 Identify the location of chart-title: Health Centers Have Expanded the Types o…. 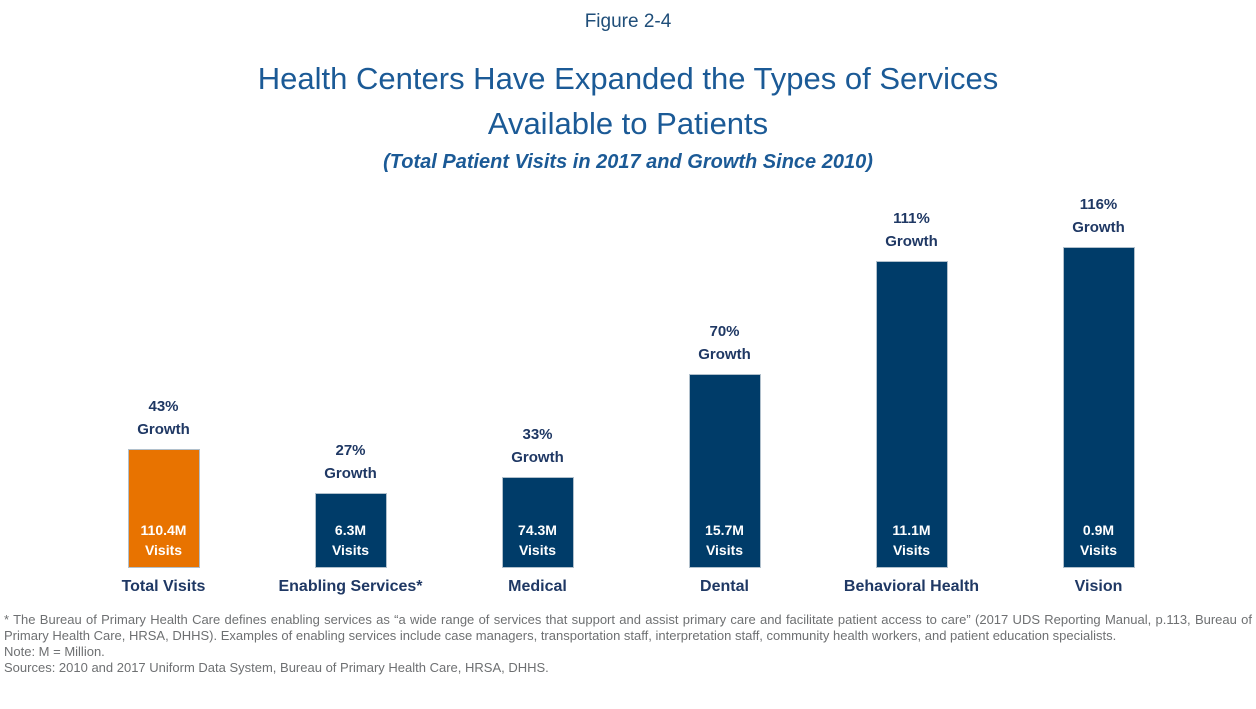
(628, 101).